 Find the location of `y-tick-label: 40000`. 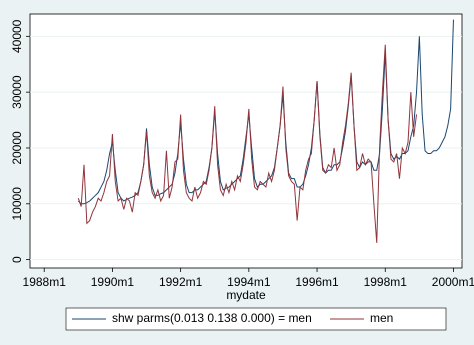

y-tick-label: 40000 is located at coordinates (17, 36).